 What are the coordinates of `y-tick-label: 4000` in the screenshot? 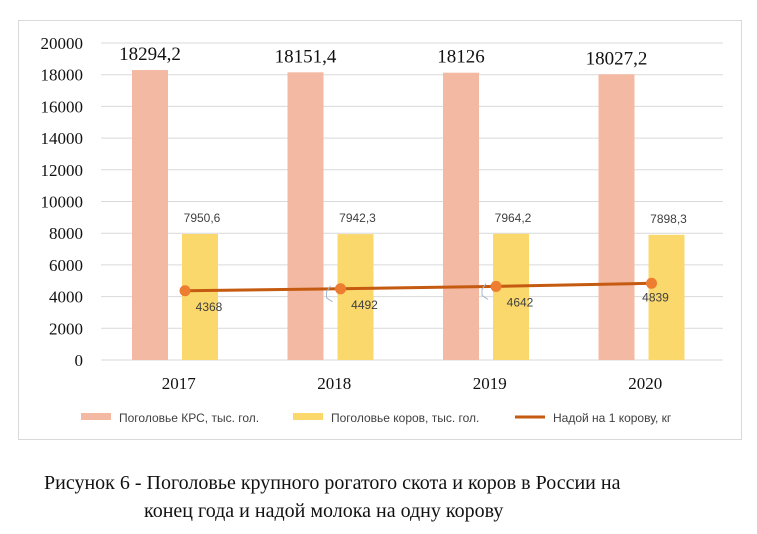 It's located at (66, 297).